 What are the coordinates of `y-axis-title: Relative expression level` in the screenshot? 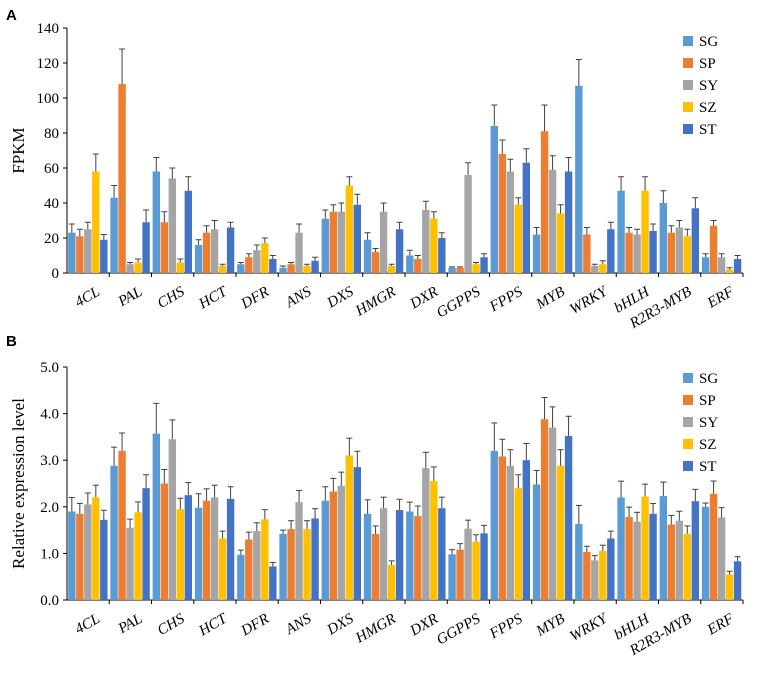 It's located at (18, 483).